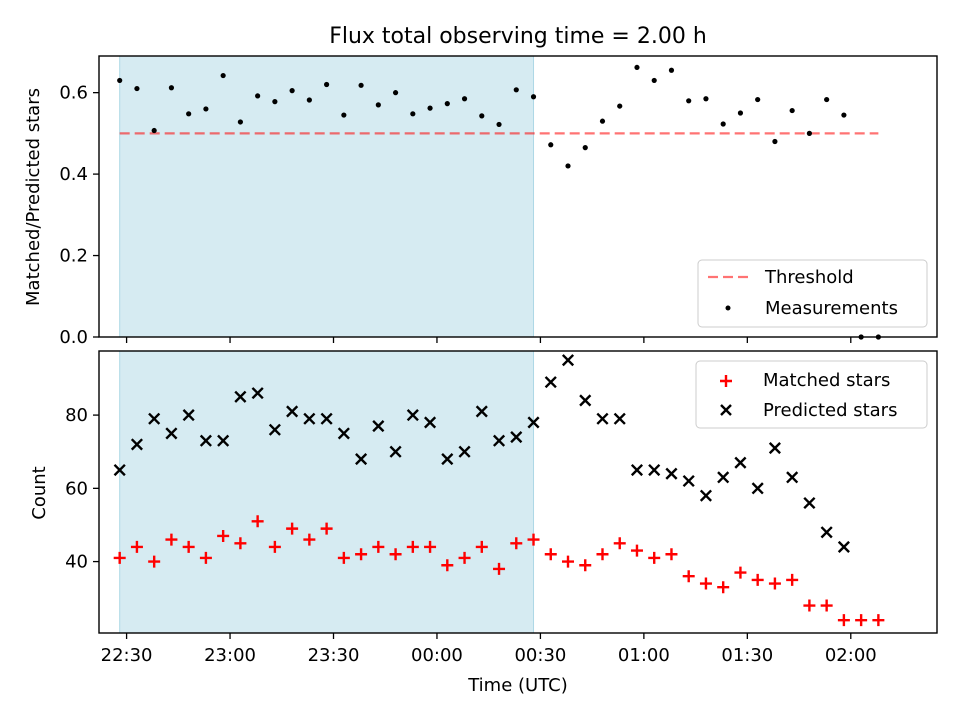 The height and width of the screenshot is (720, 960). I want to click on bottom-x-tick-label: 23:00, so click(230, 655).